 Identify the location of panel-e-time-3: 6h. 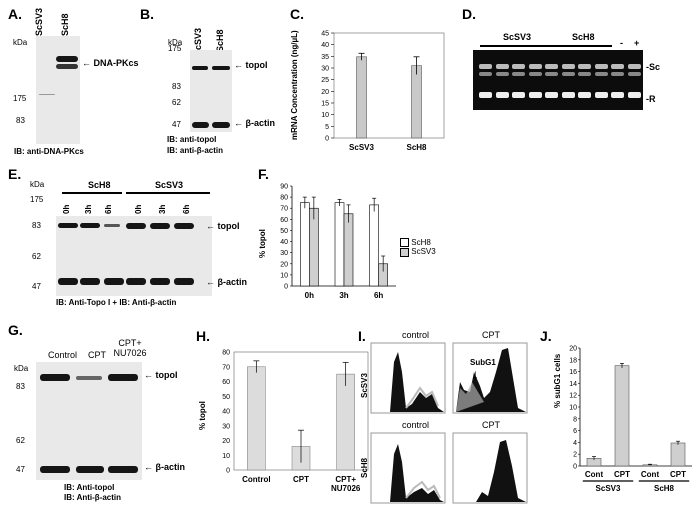
(108, 209).